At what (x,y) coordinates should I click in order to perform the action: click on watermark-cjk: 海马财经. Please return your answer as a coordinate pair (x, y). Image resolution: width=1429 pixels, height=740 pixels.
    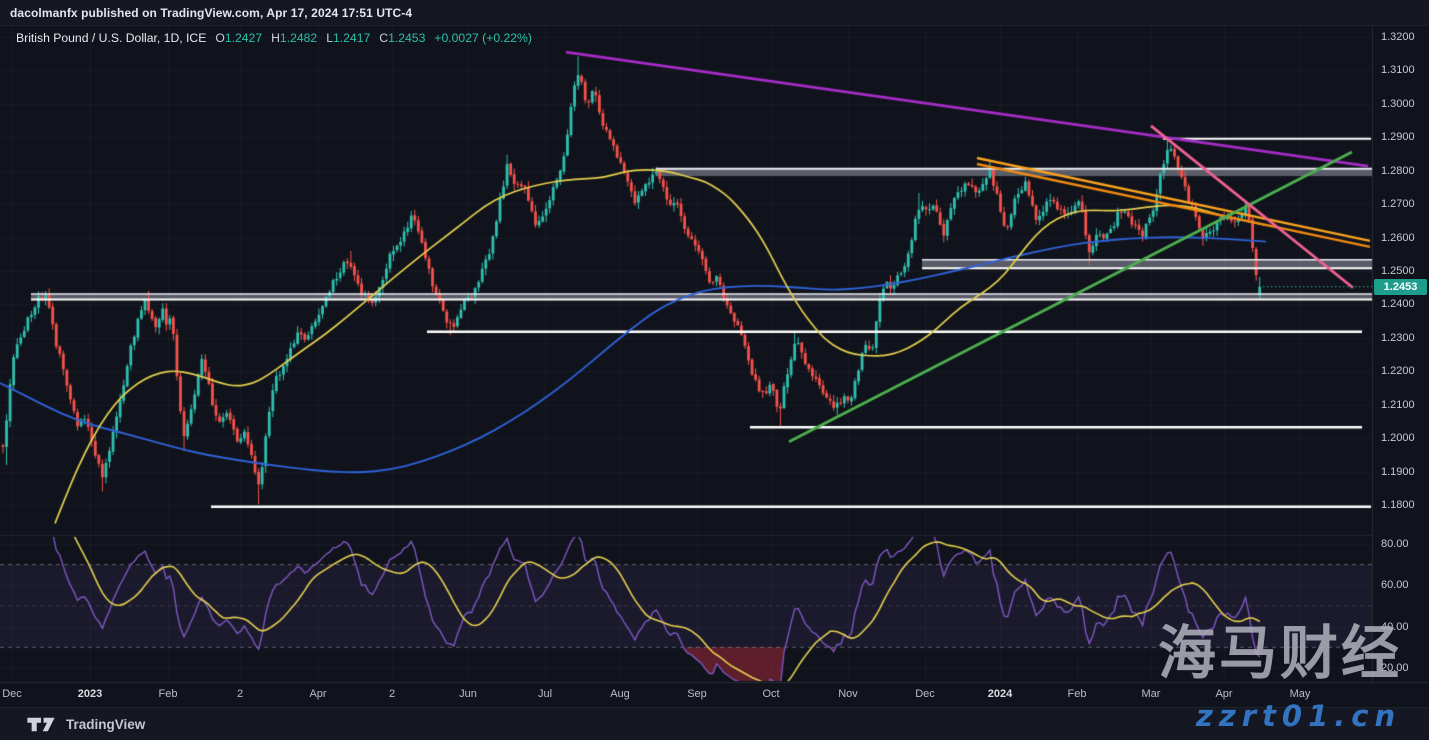
    Looking at the image, I should click on (1280, 653).